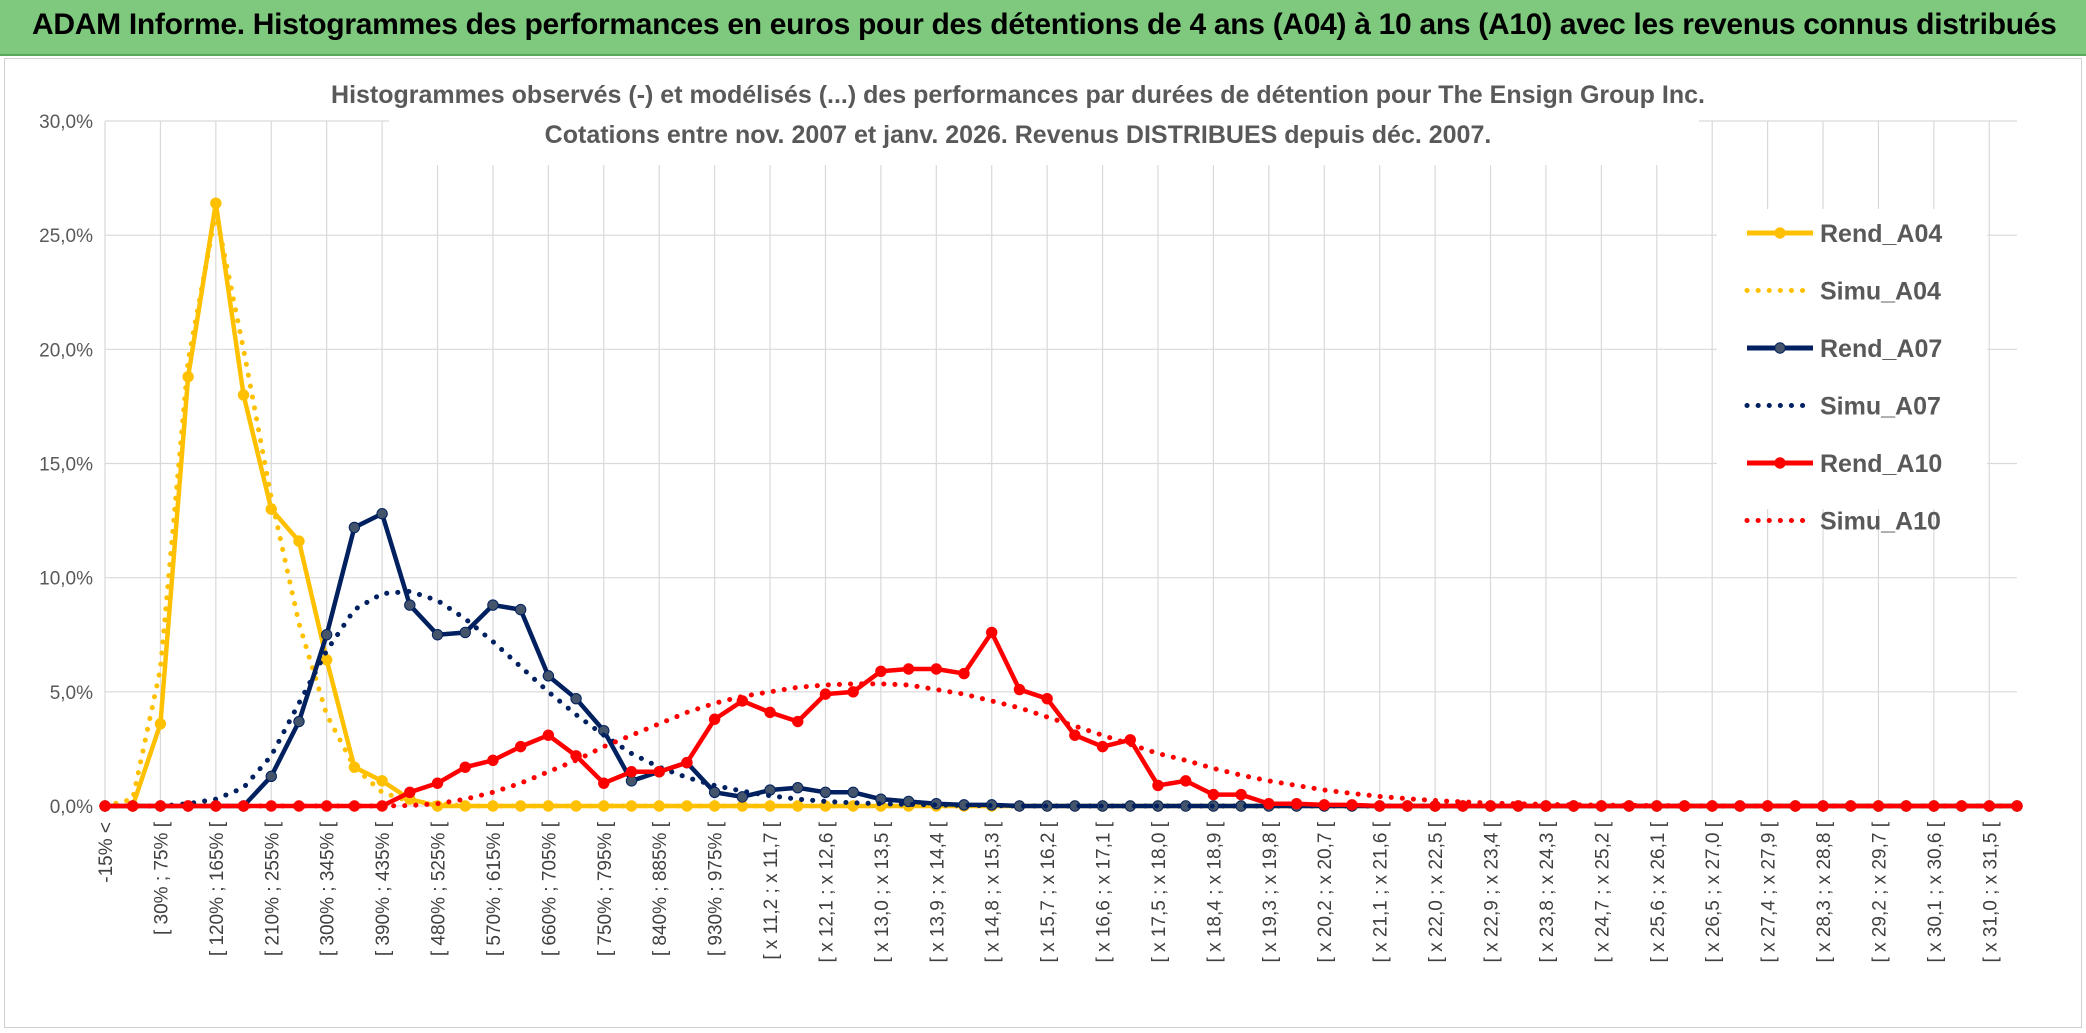  What do you see at coordinates (217, 888) in the screenshot?
I see `x-tick-label: [ 120% ; 165% [` at bounding box center [217, 888].